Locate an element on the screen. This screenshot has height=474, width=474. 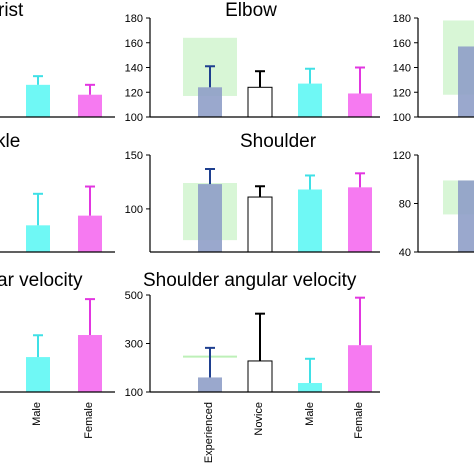
x-label-experienced: Experienced is located at coordinates (209, 432).